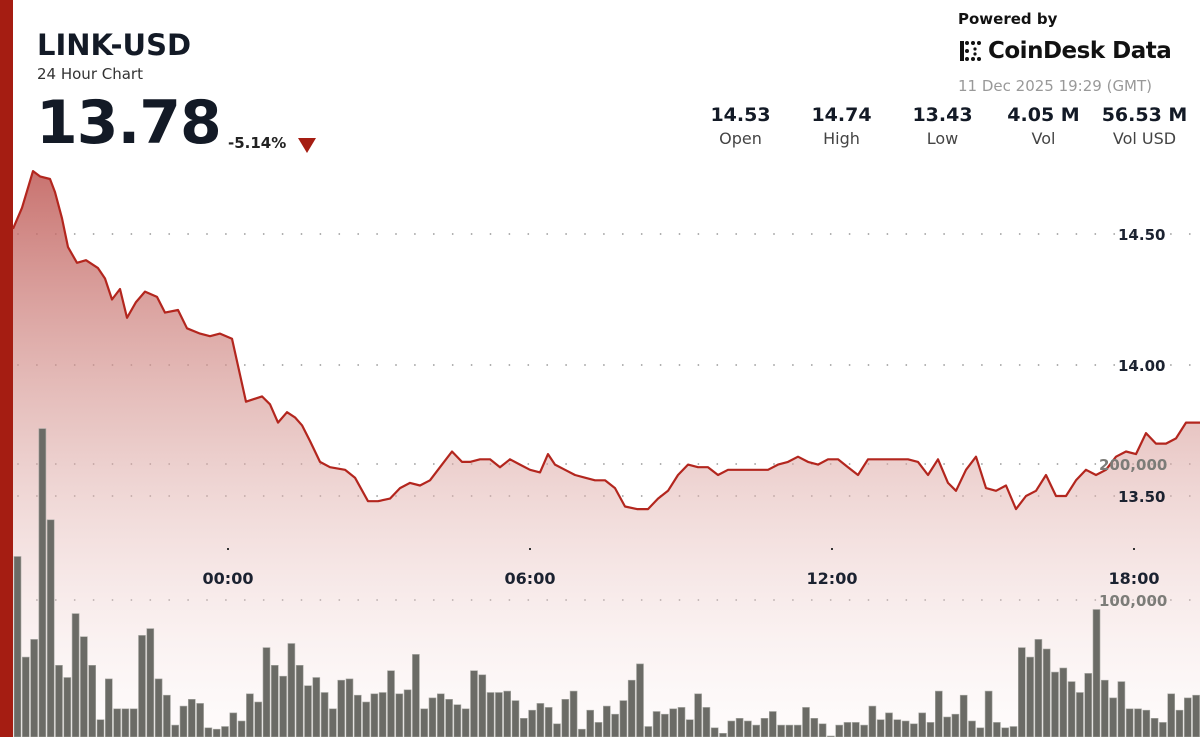 The width and height of the screenshot is (1200, 737). I want to click on stat-value: 14.74, so click(841, 115).